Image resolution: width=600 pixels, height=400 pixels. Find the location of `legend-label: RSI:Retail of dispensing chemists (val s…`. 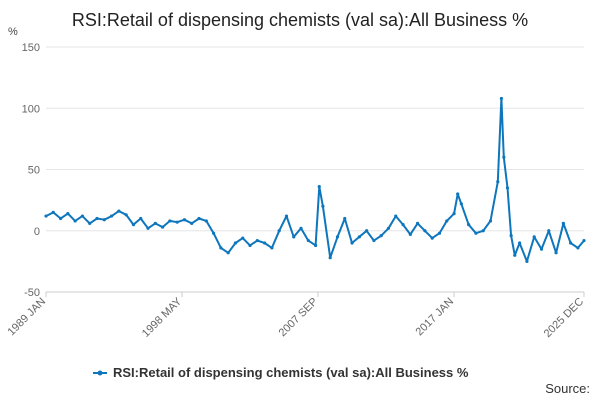

legend-label: RSI:Retail of dispensing chemists (val s… is located at coordinates (291, 372).